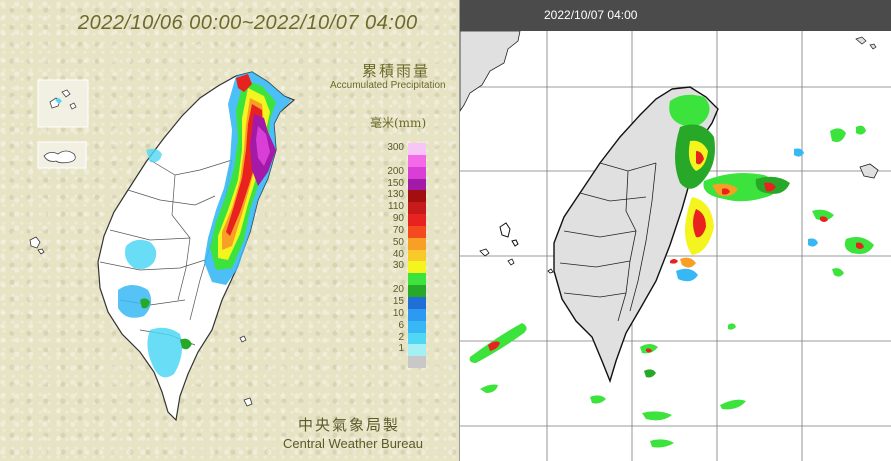 The width and height of the screenshot is (891, 461). Describe the element at coordinates (246, 371) in the screenshot. I see `green-orchid-islands` at that location.